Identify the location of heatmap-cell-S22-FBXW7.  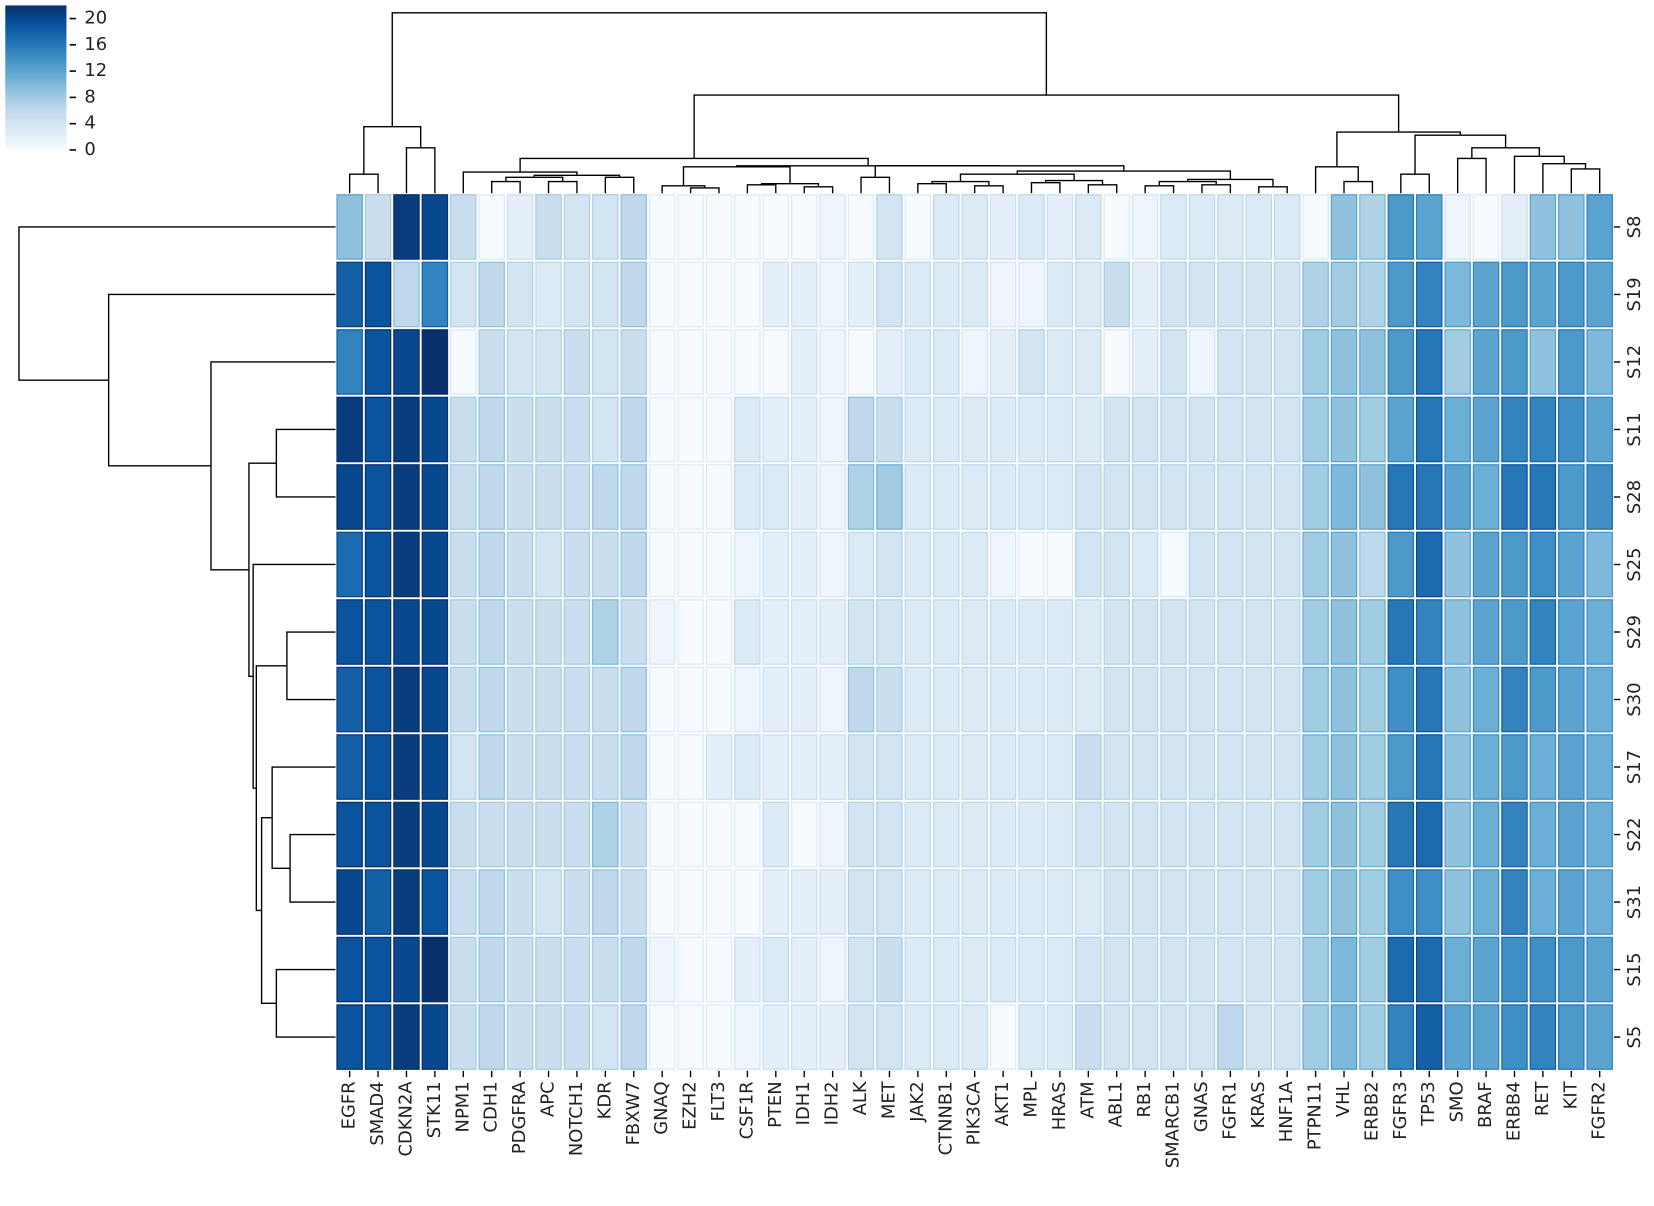
(634, 834).